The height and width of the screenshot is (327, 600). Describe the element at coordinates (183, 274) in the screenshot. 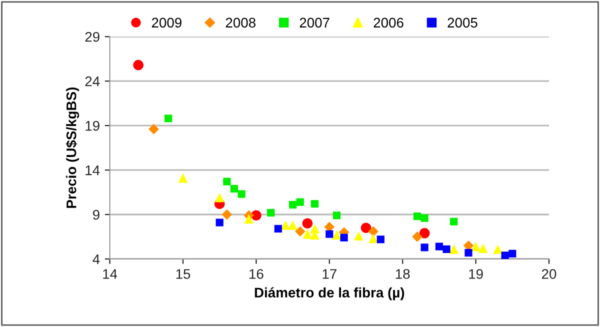

I see `x-tick-label: 15` at that location.